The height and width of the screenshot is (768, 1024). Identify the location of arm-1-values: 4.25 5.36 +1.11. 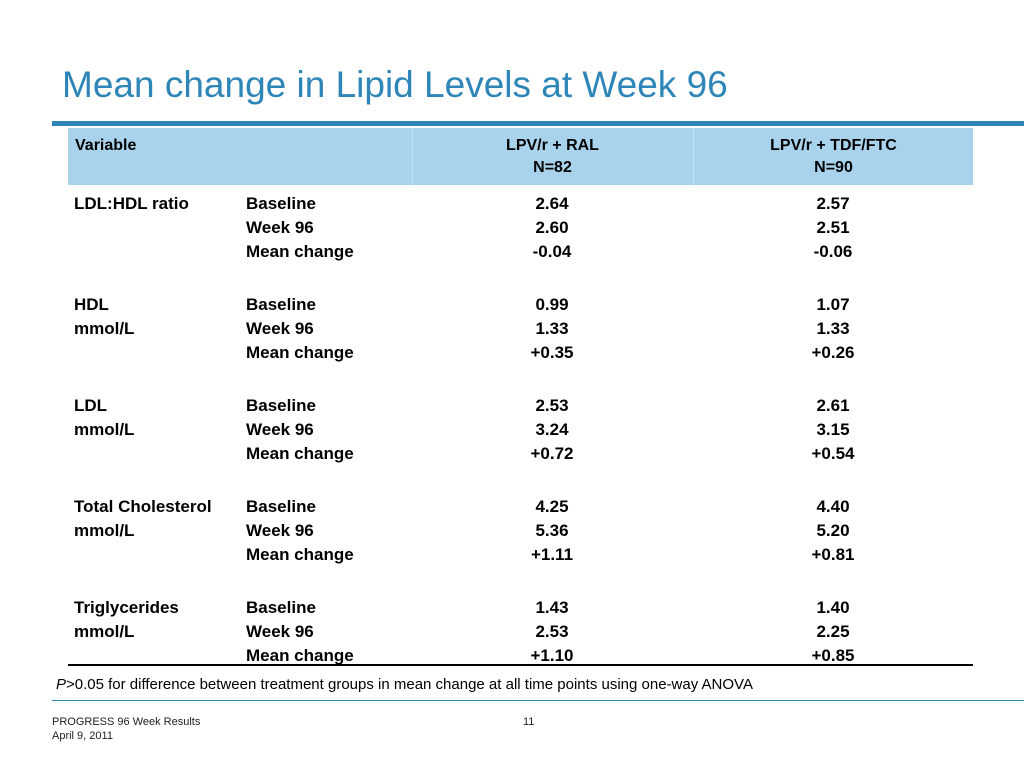
(552, 531).